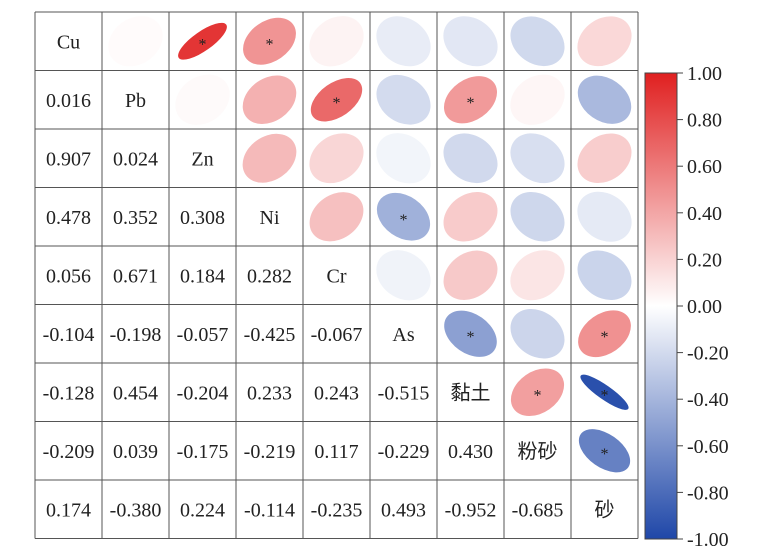  I want to click on variable-label: Cr, so click(337, 276).